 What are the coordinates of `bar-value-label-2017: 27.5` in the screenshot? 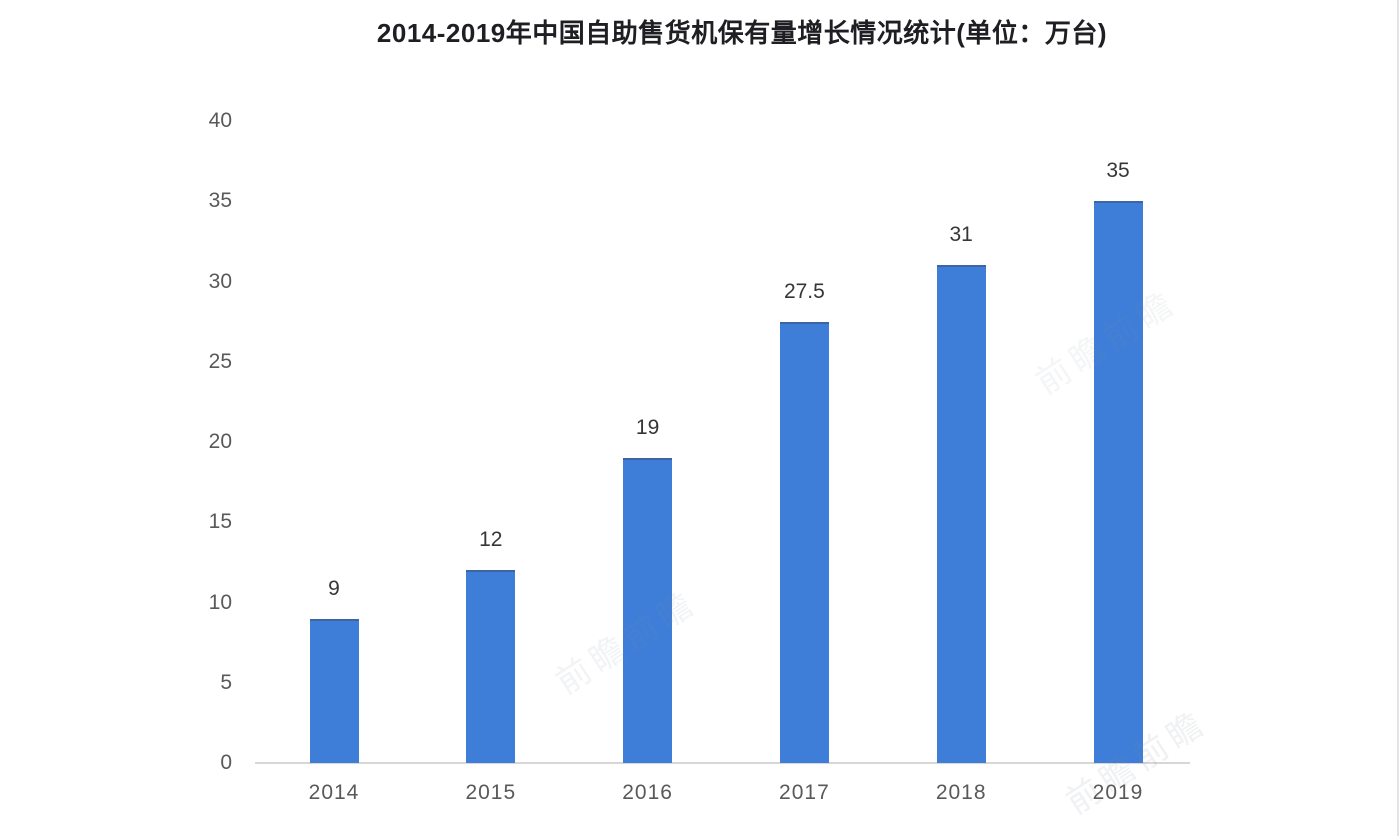 It's located at (804, 291).